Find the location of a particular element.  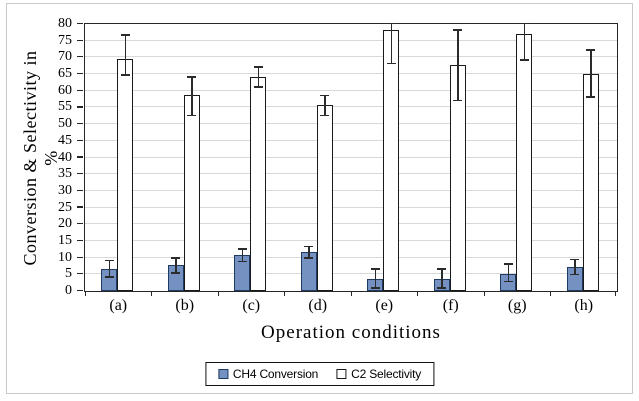

legend-marker-c2-selectivity is located at coordinates (341, 374).